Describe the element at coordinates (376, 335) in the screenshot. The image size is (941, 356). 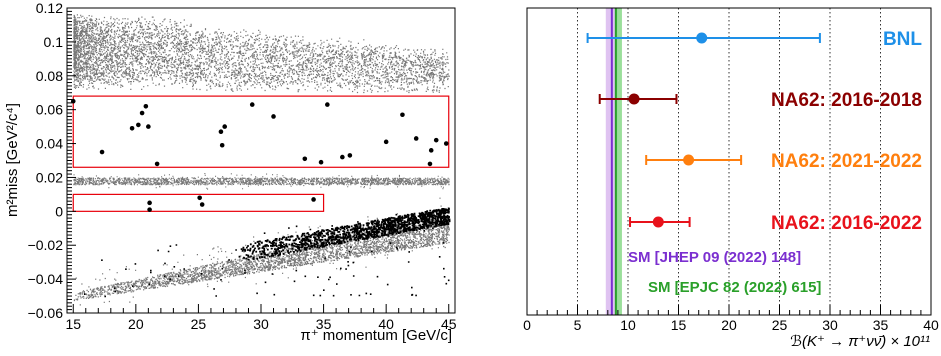
I see `x-axis-title: π⁺ momentum [GeV/c]` at that location.